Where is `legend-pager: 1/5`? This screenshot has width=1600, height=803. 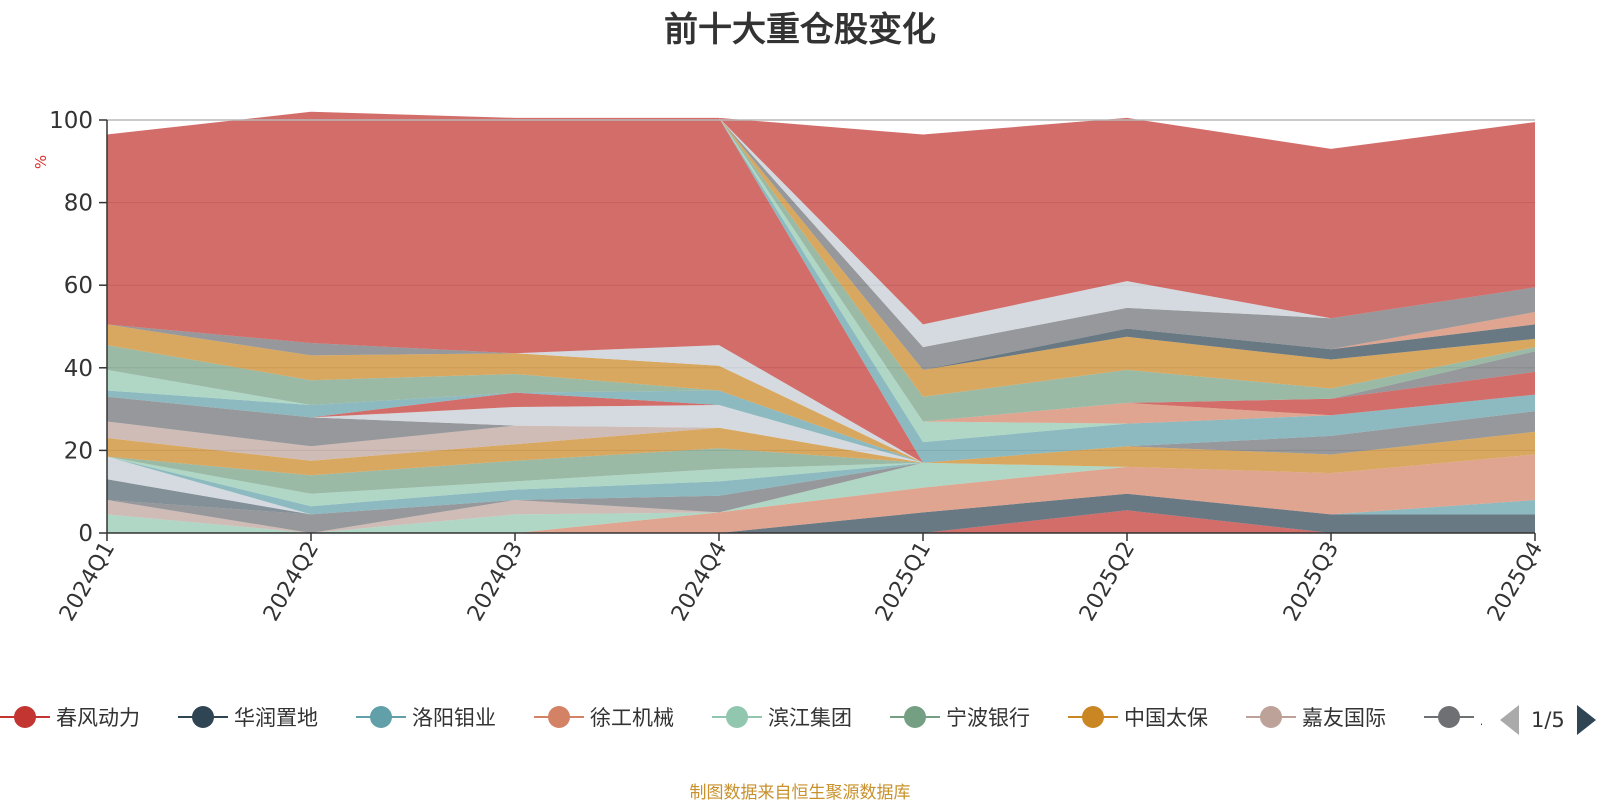
legend-pager: 1/5 is located at coordinates (1548, 720).